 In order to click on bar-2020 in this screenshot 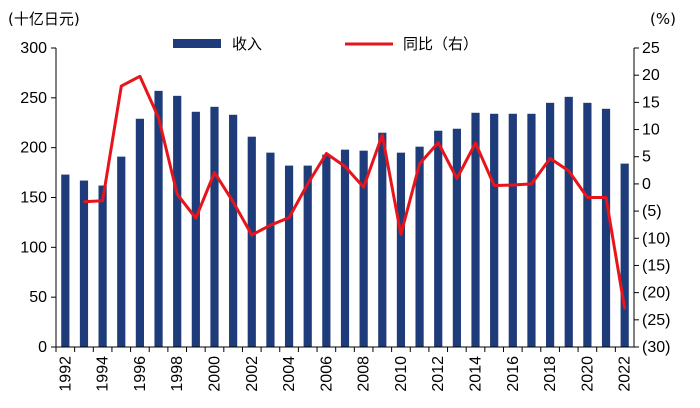, I will do `click(587, 224)`.